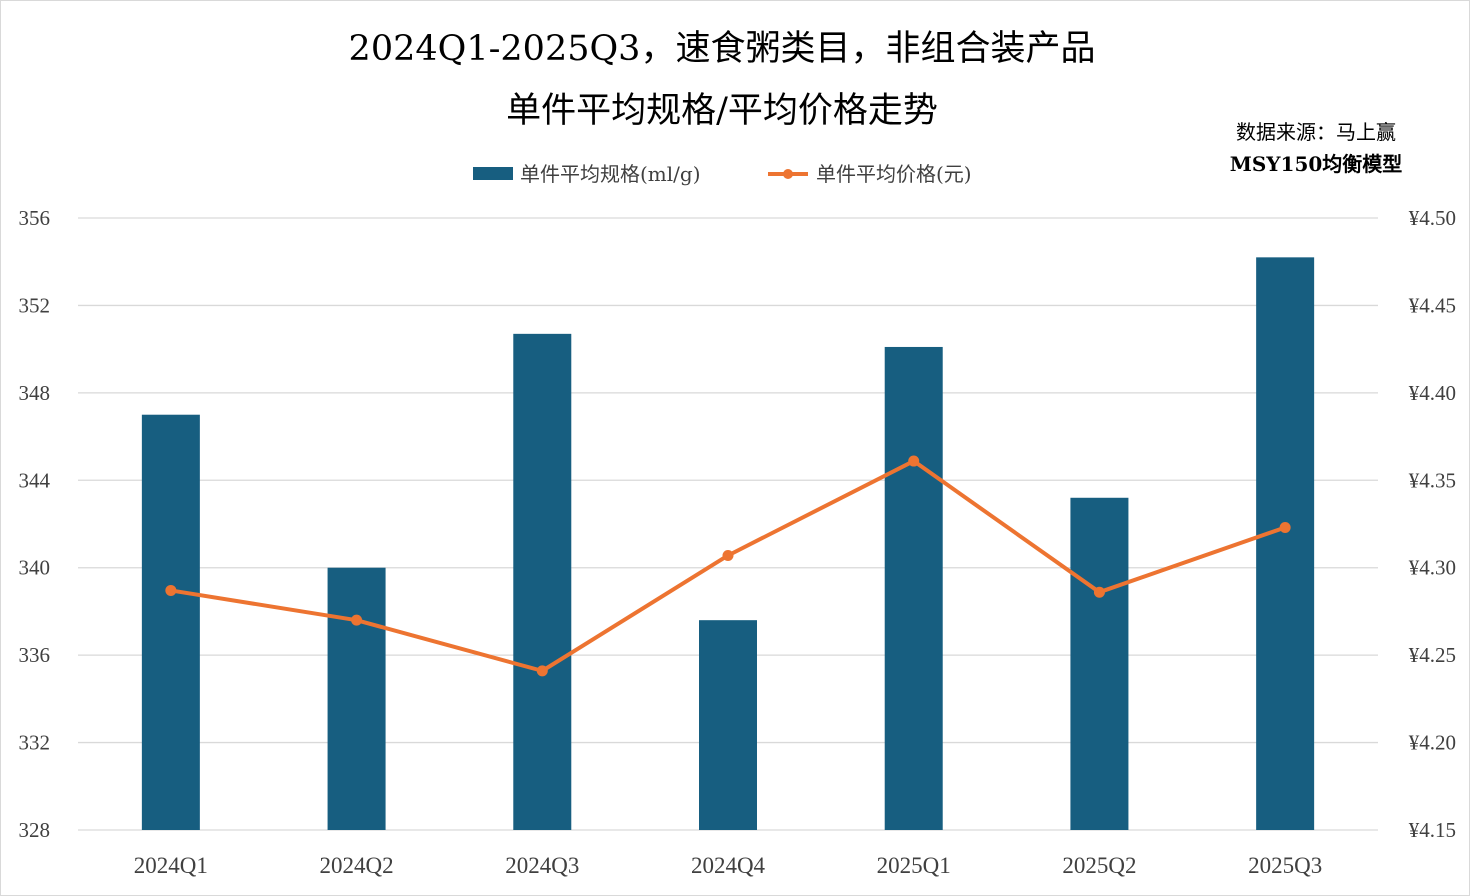  What do you see at coordinates (722, 174) in the screenshot?
I see `legend: 单件平均规格(ml/g) 单件平均价格(元)` at bounding box center [722, 174].